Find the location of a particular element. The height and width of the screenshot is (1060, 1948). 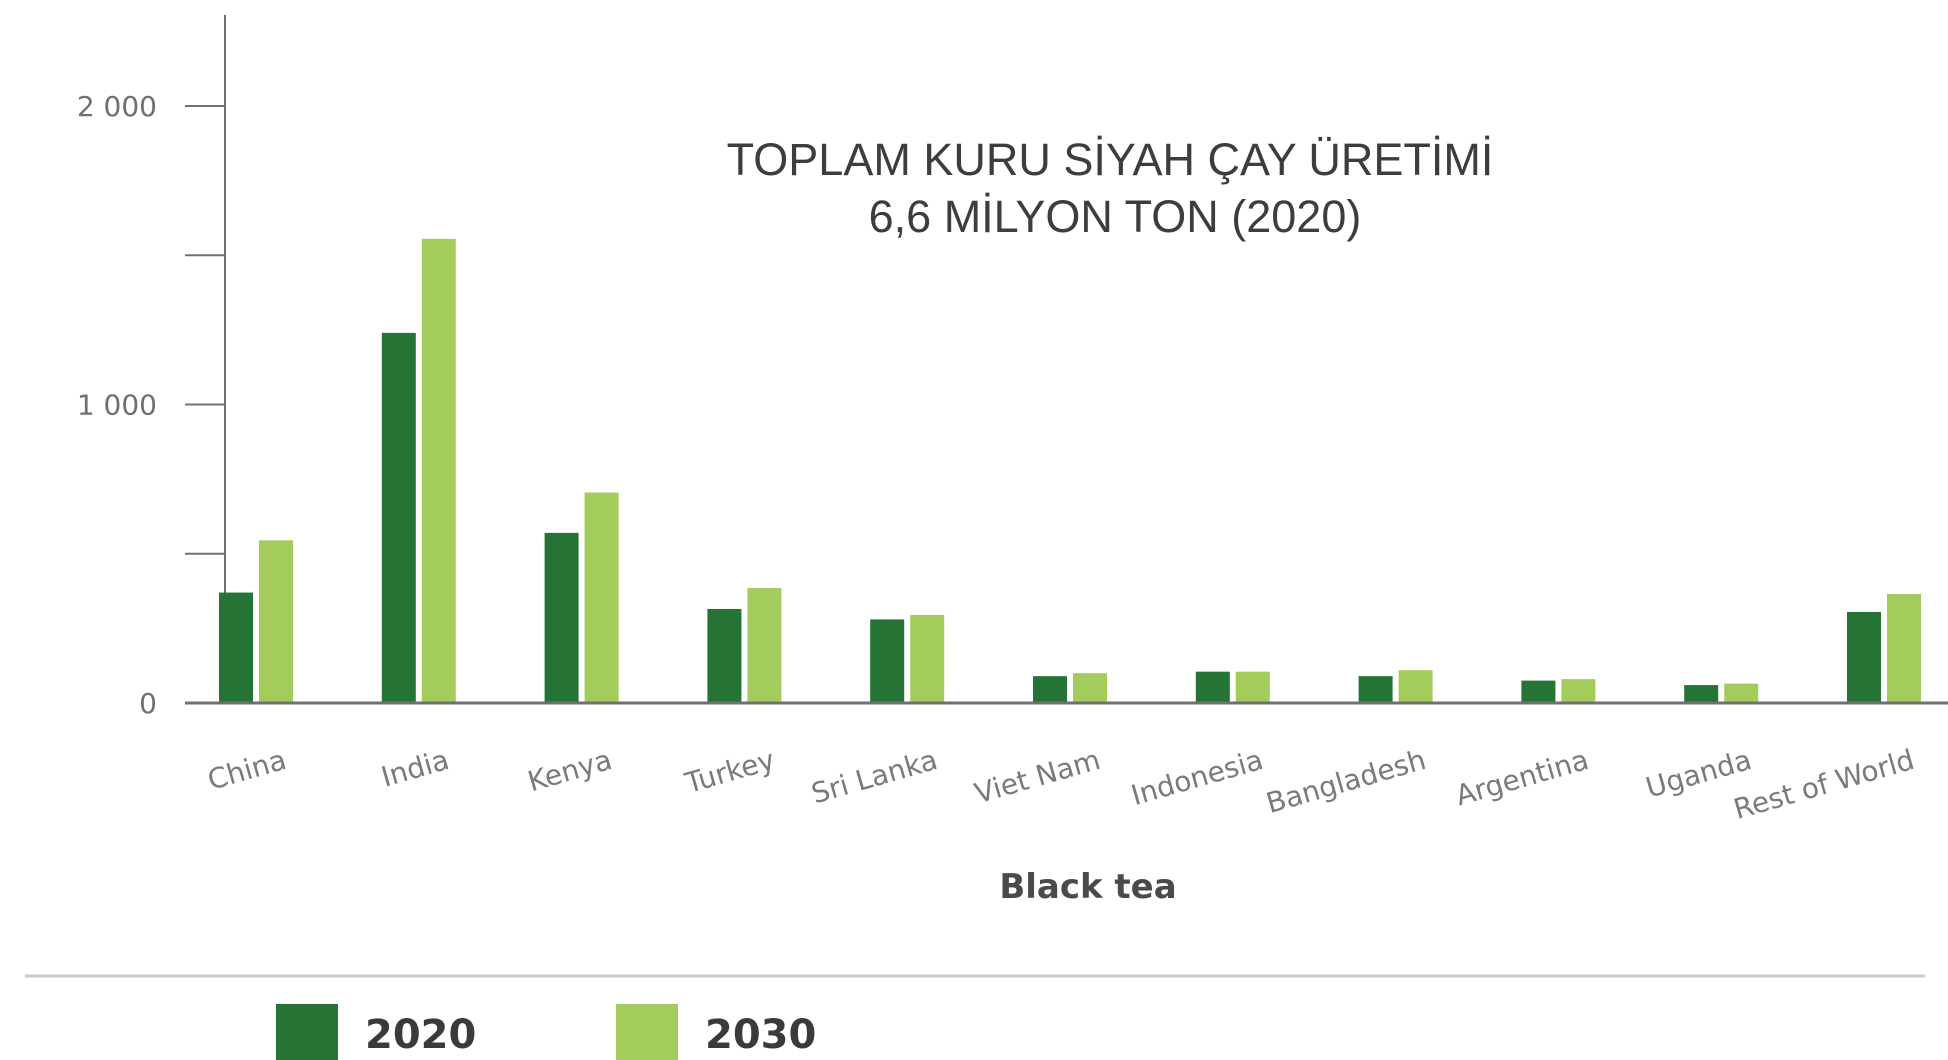

x-tick-label: Viet Nam is located at coordinates (1037, 776).